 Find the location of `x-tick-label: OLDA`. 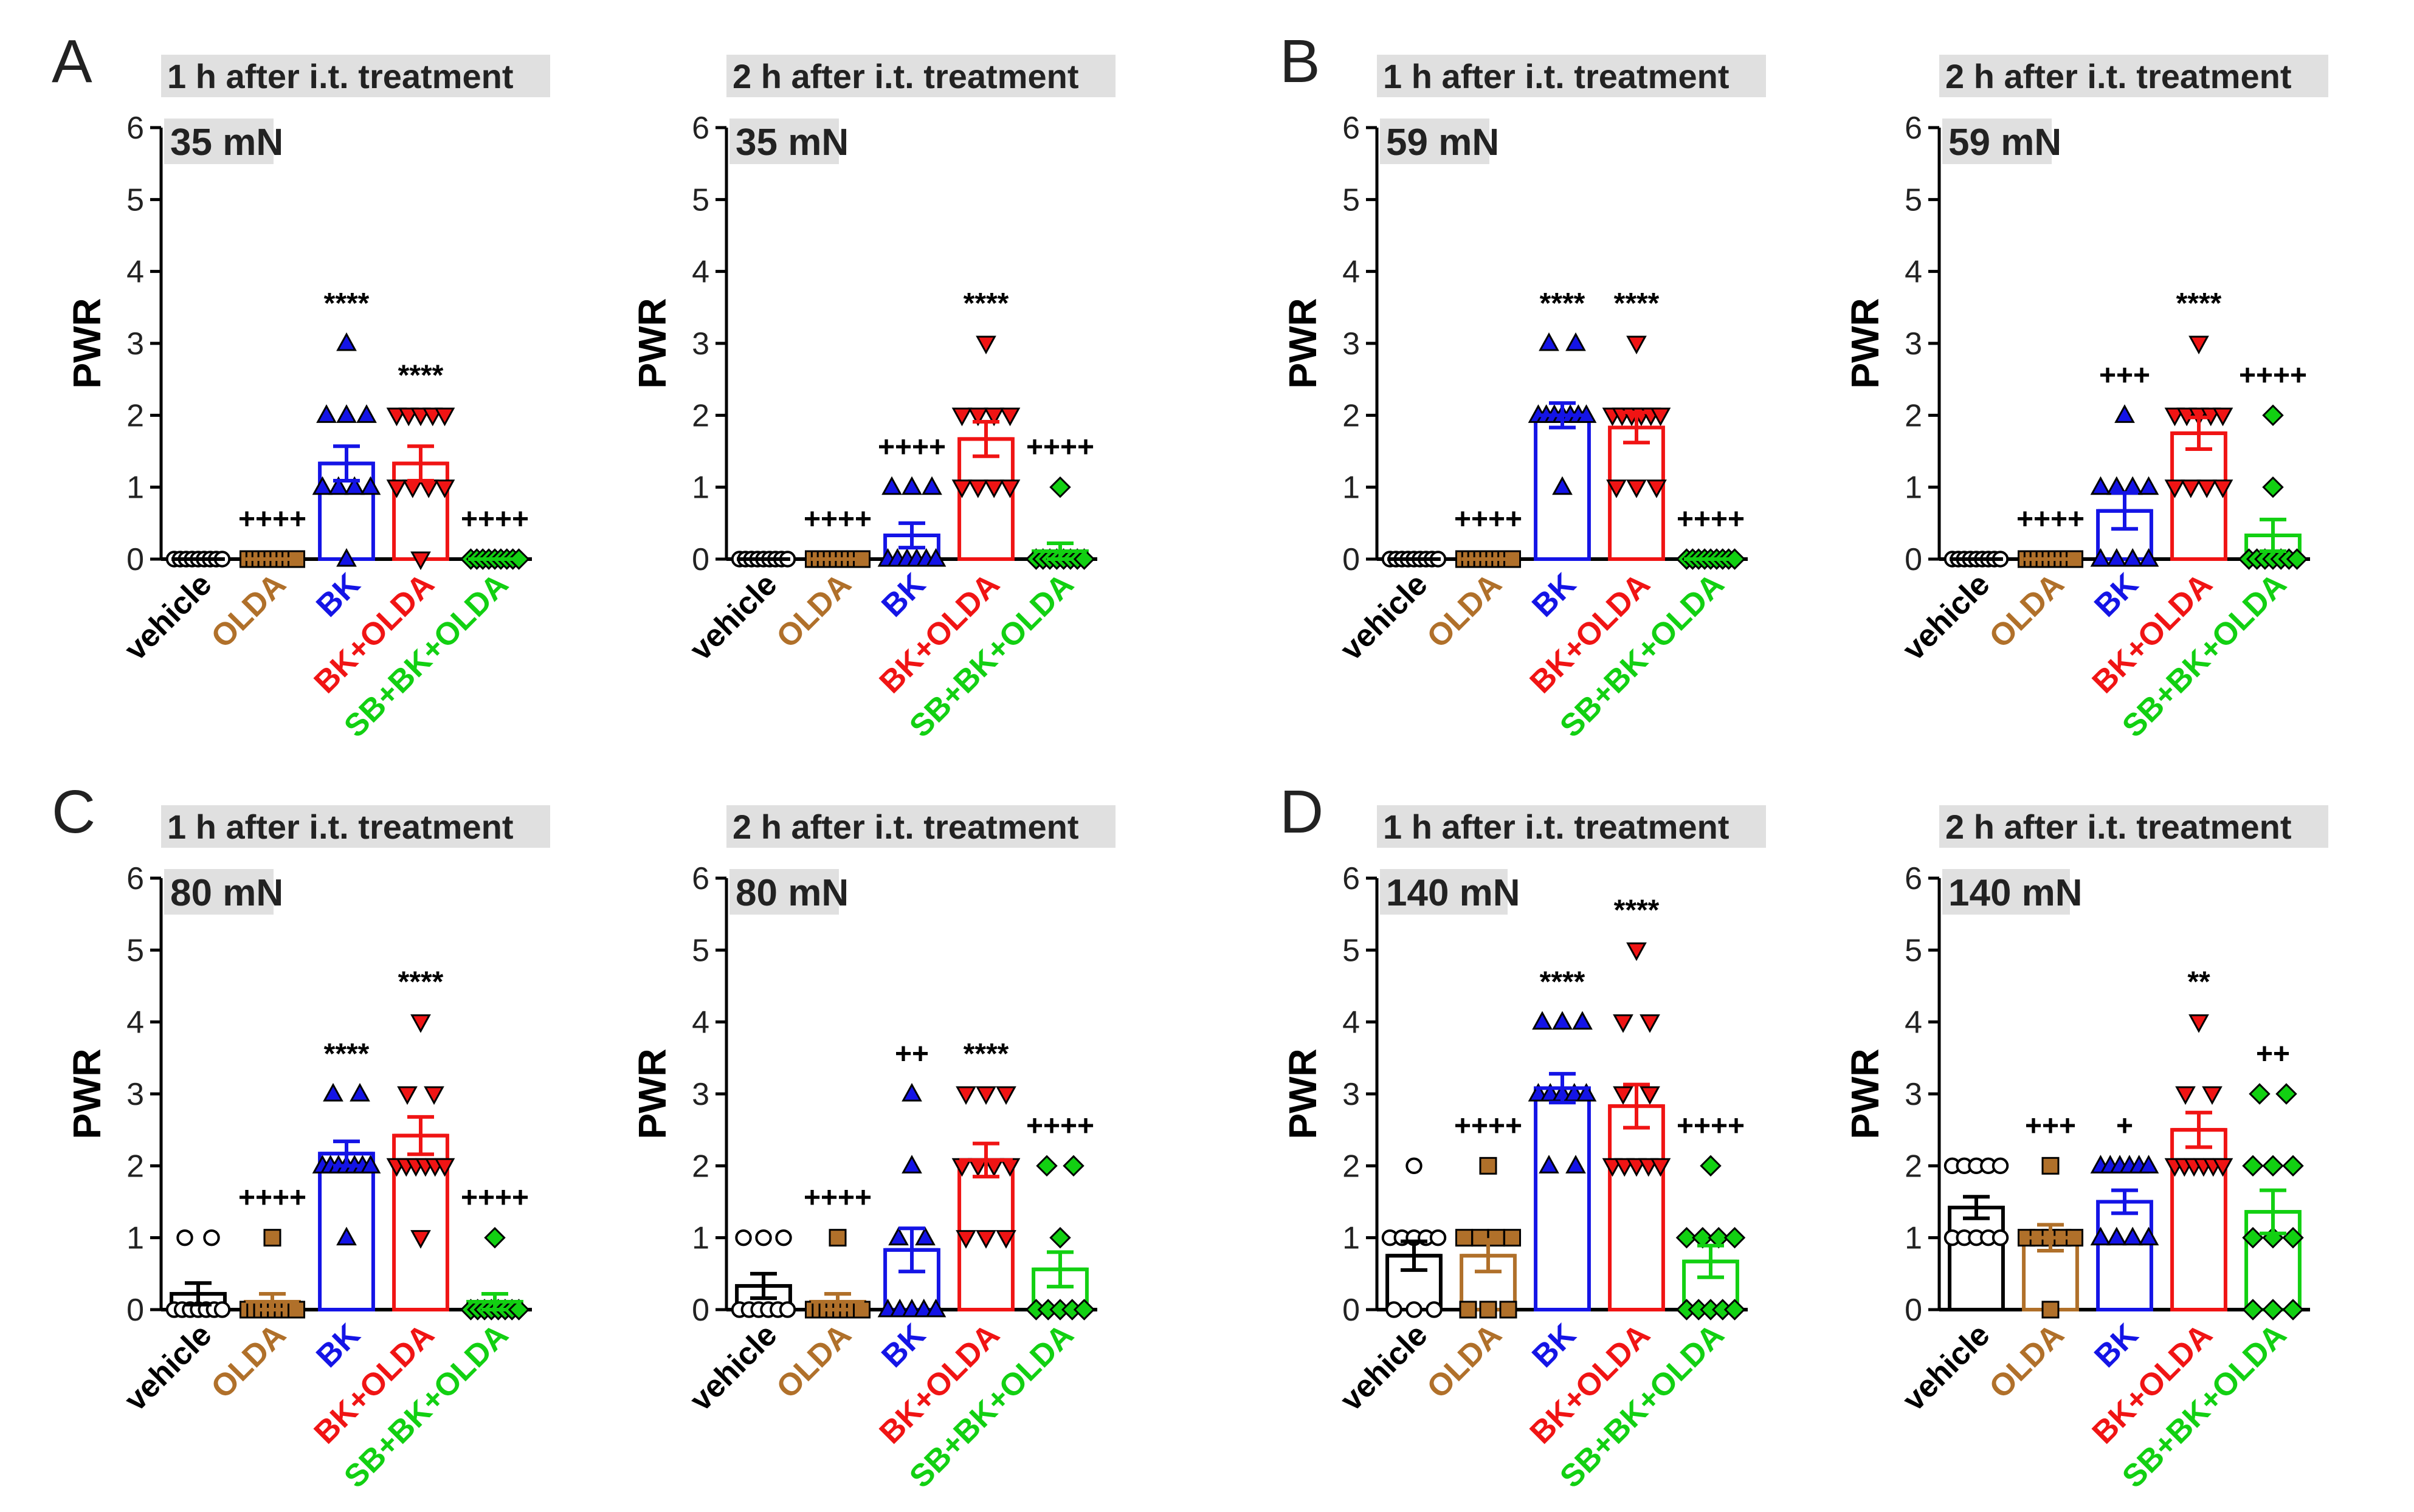

x-tick-label: OLDA is located at coordinates (248, 1361).